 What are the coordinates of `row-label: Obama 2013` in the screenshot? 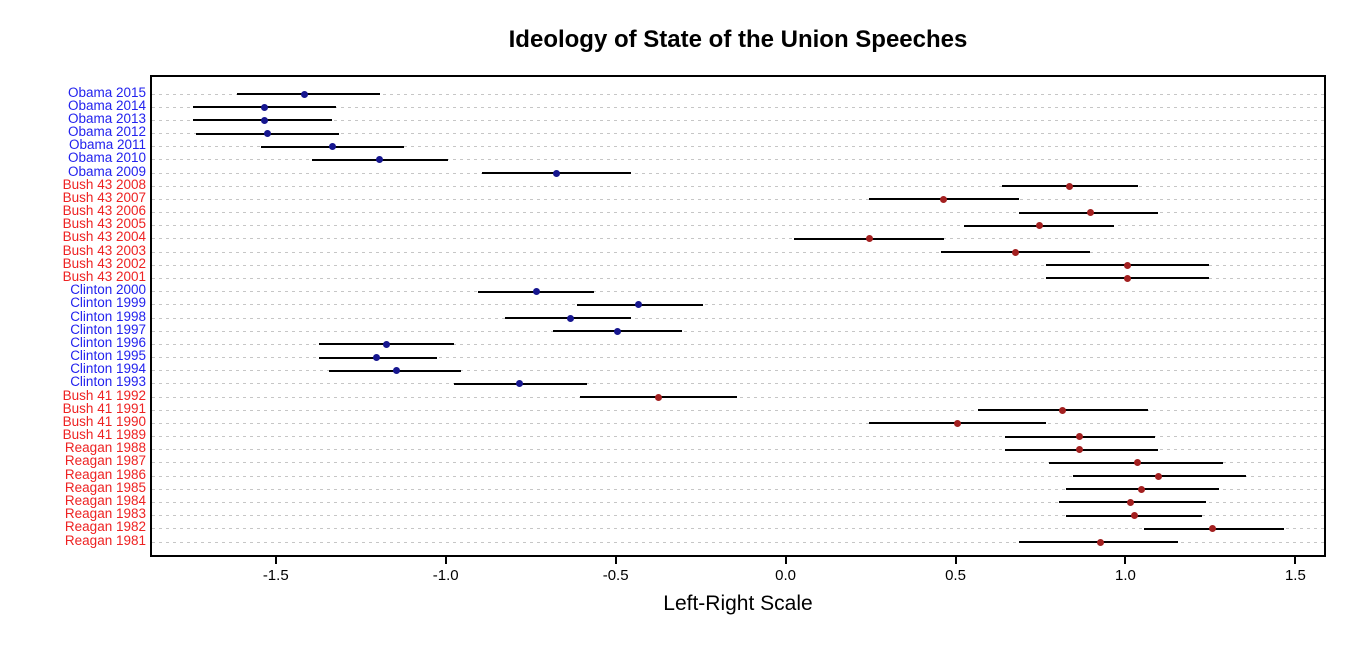 It's located at (106, 118).